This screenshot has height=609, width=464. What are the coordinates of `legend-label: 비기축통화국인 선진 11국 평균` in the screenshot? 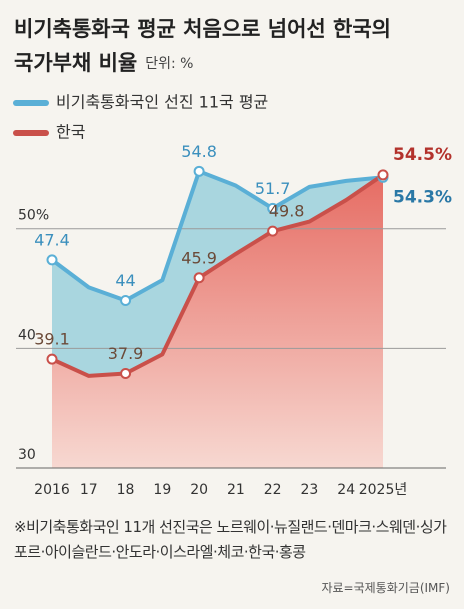 It's located at (162, 102).